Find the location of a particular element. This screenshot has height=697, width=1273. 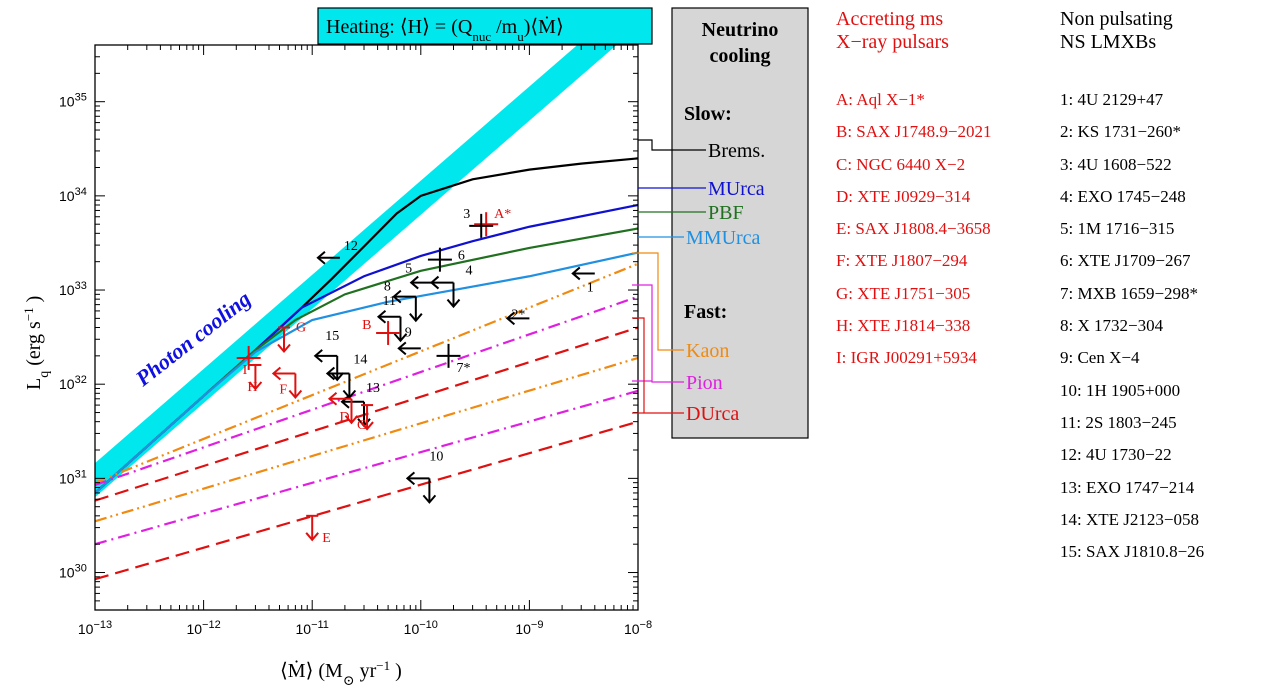

y-tick-label: 1031 is located at coordinates (73, 477).